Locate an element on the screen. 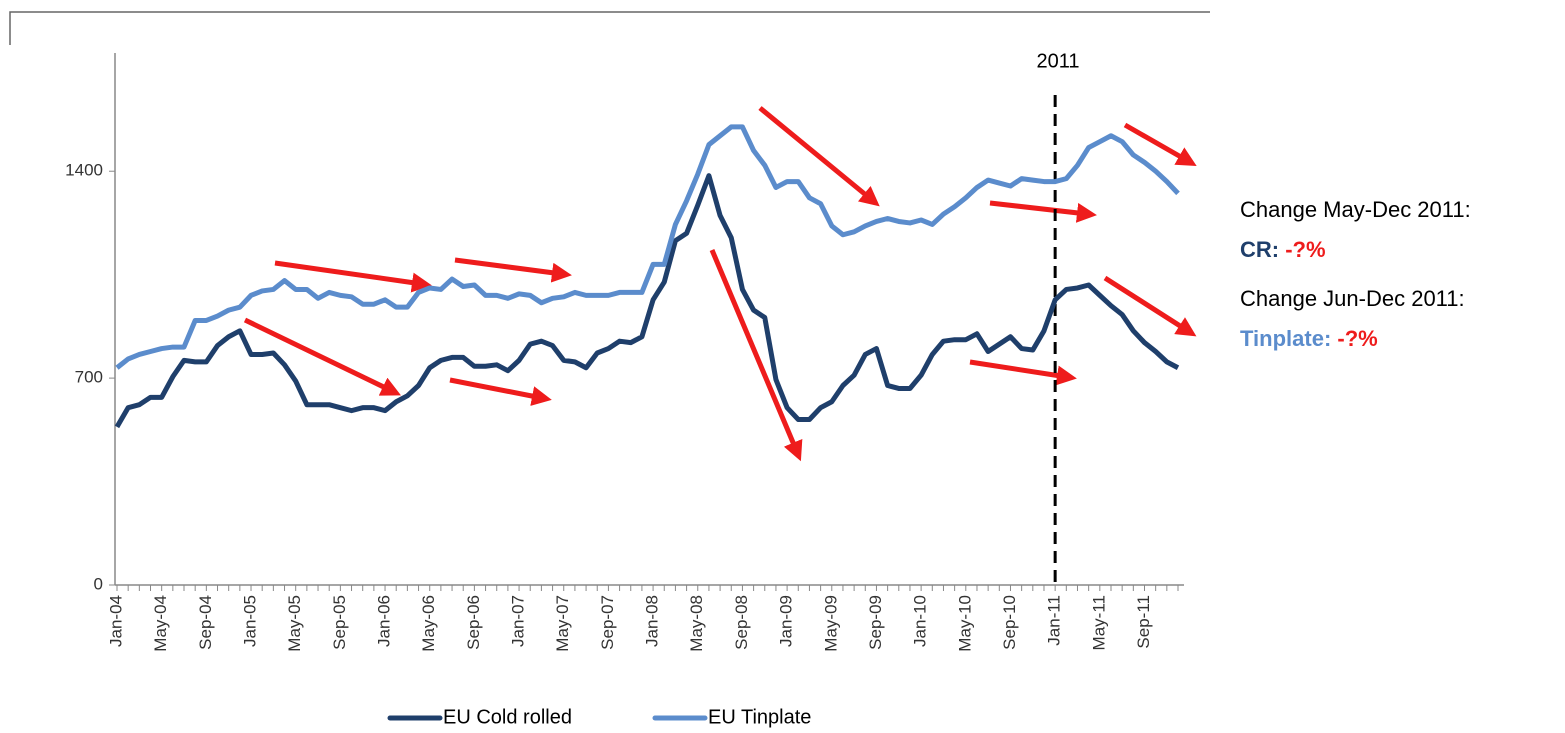 The height and width of the screenshot is (733, 1565). y-tick-label: 0 is located at coordinates (98, 583).